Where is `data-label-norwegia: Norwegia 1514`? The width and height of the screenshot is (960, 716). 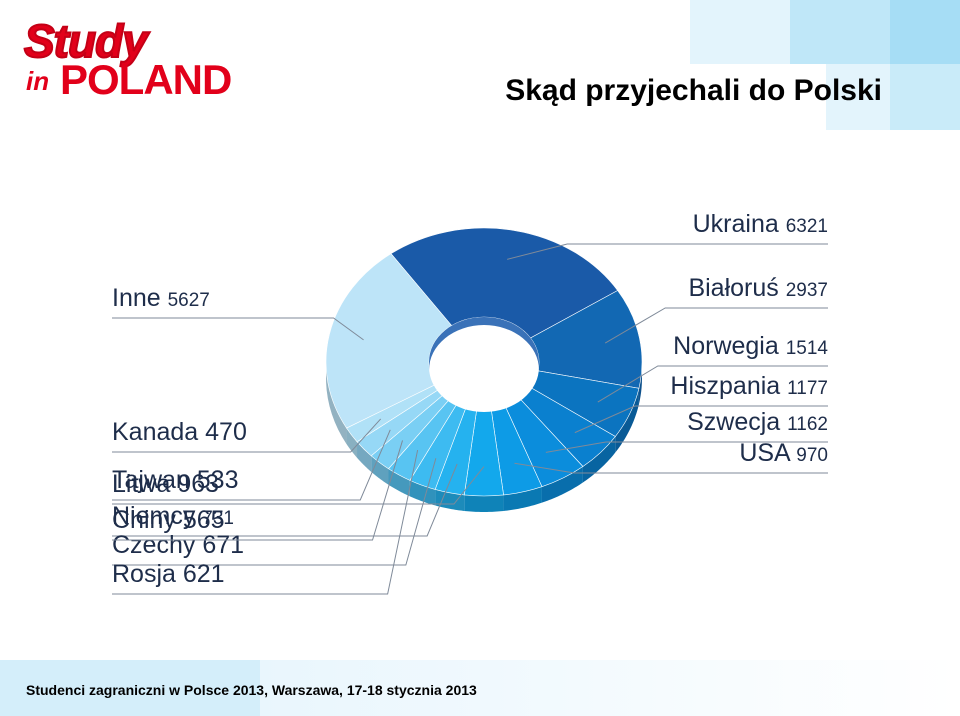
data-label-norwegia: Norwegia 1514 is located at coordinates (750, 346).